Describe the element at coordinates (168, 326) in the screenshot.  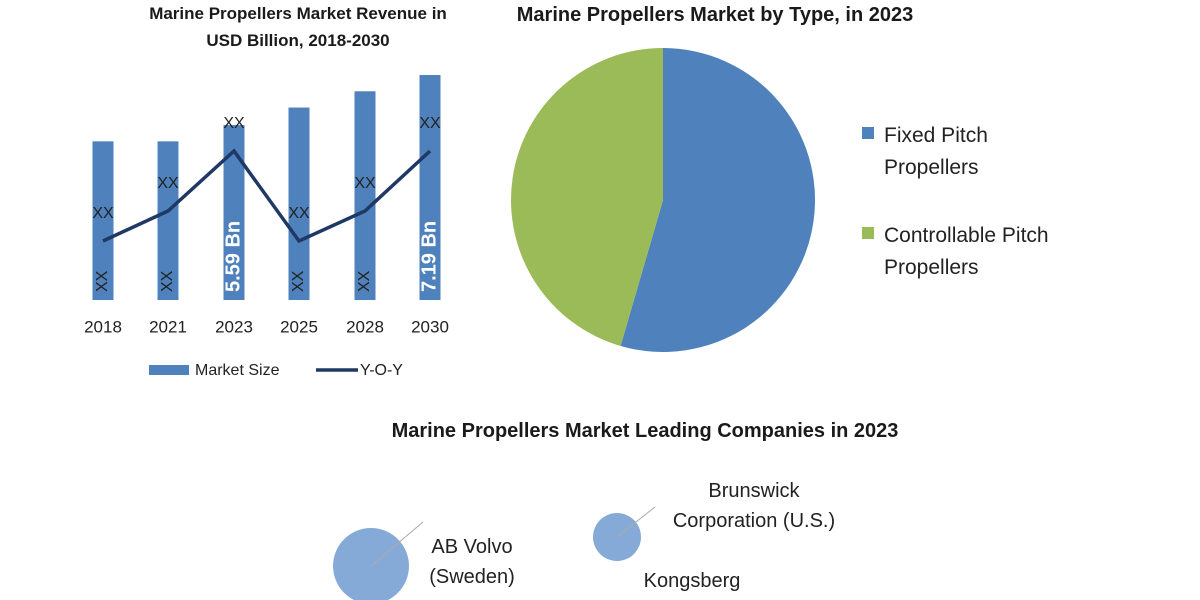
I see `x-tick-label: 2021` at that location.